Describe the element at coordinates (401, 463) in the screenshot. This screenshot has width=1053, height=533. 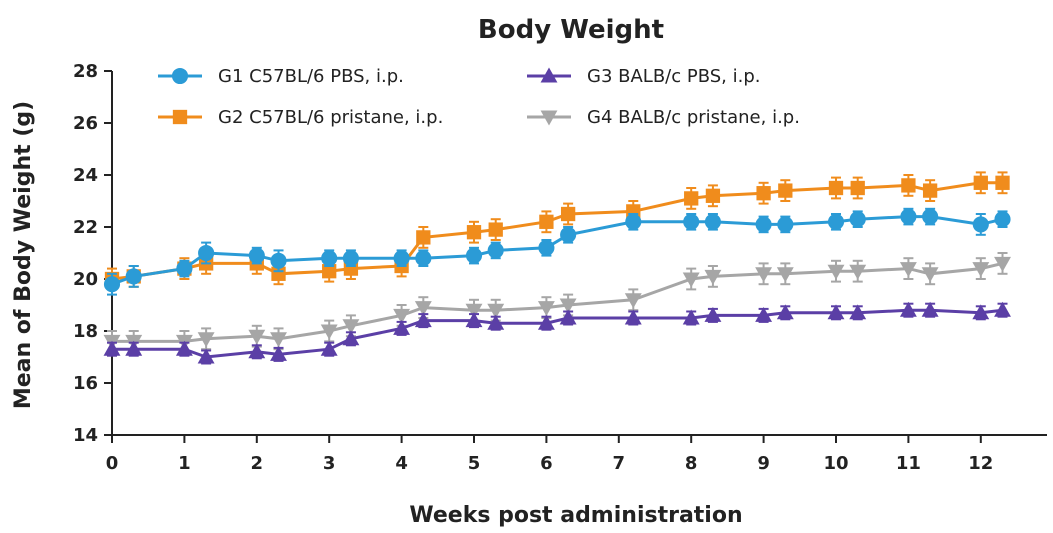
I see `x-tick-label: 4` at that location.